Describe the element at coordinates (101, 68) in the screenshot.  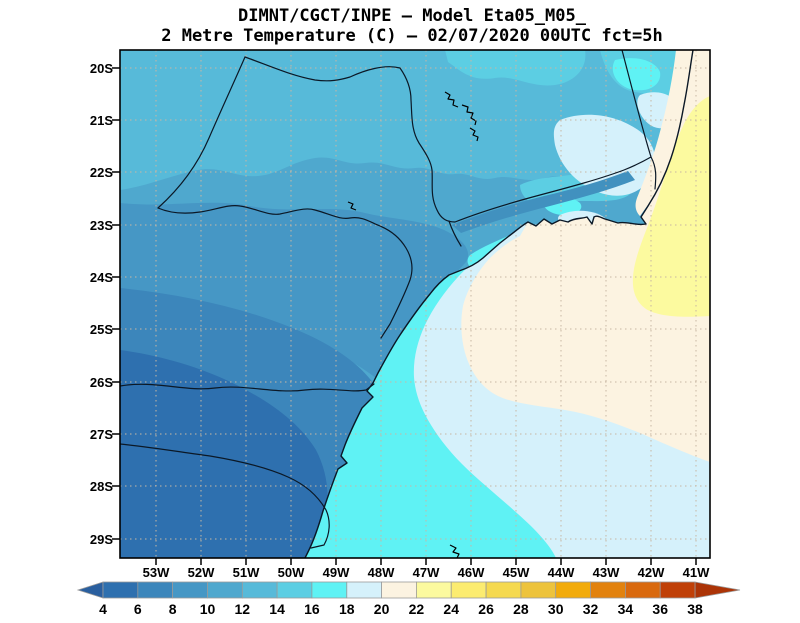
I see `lat-label: 20S` at that location.